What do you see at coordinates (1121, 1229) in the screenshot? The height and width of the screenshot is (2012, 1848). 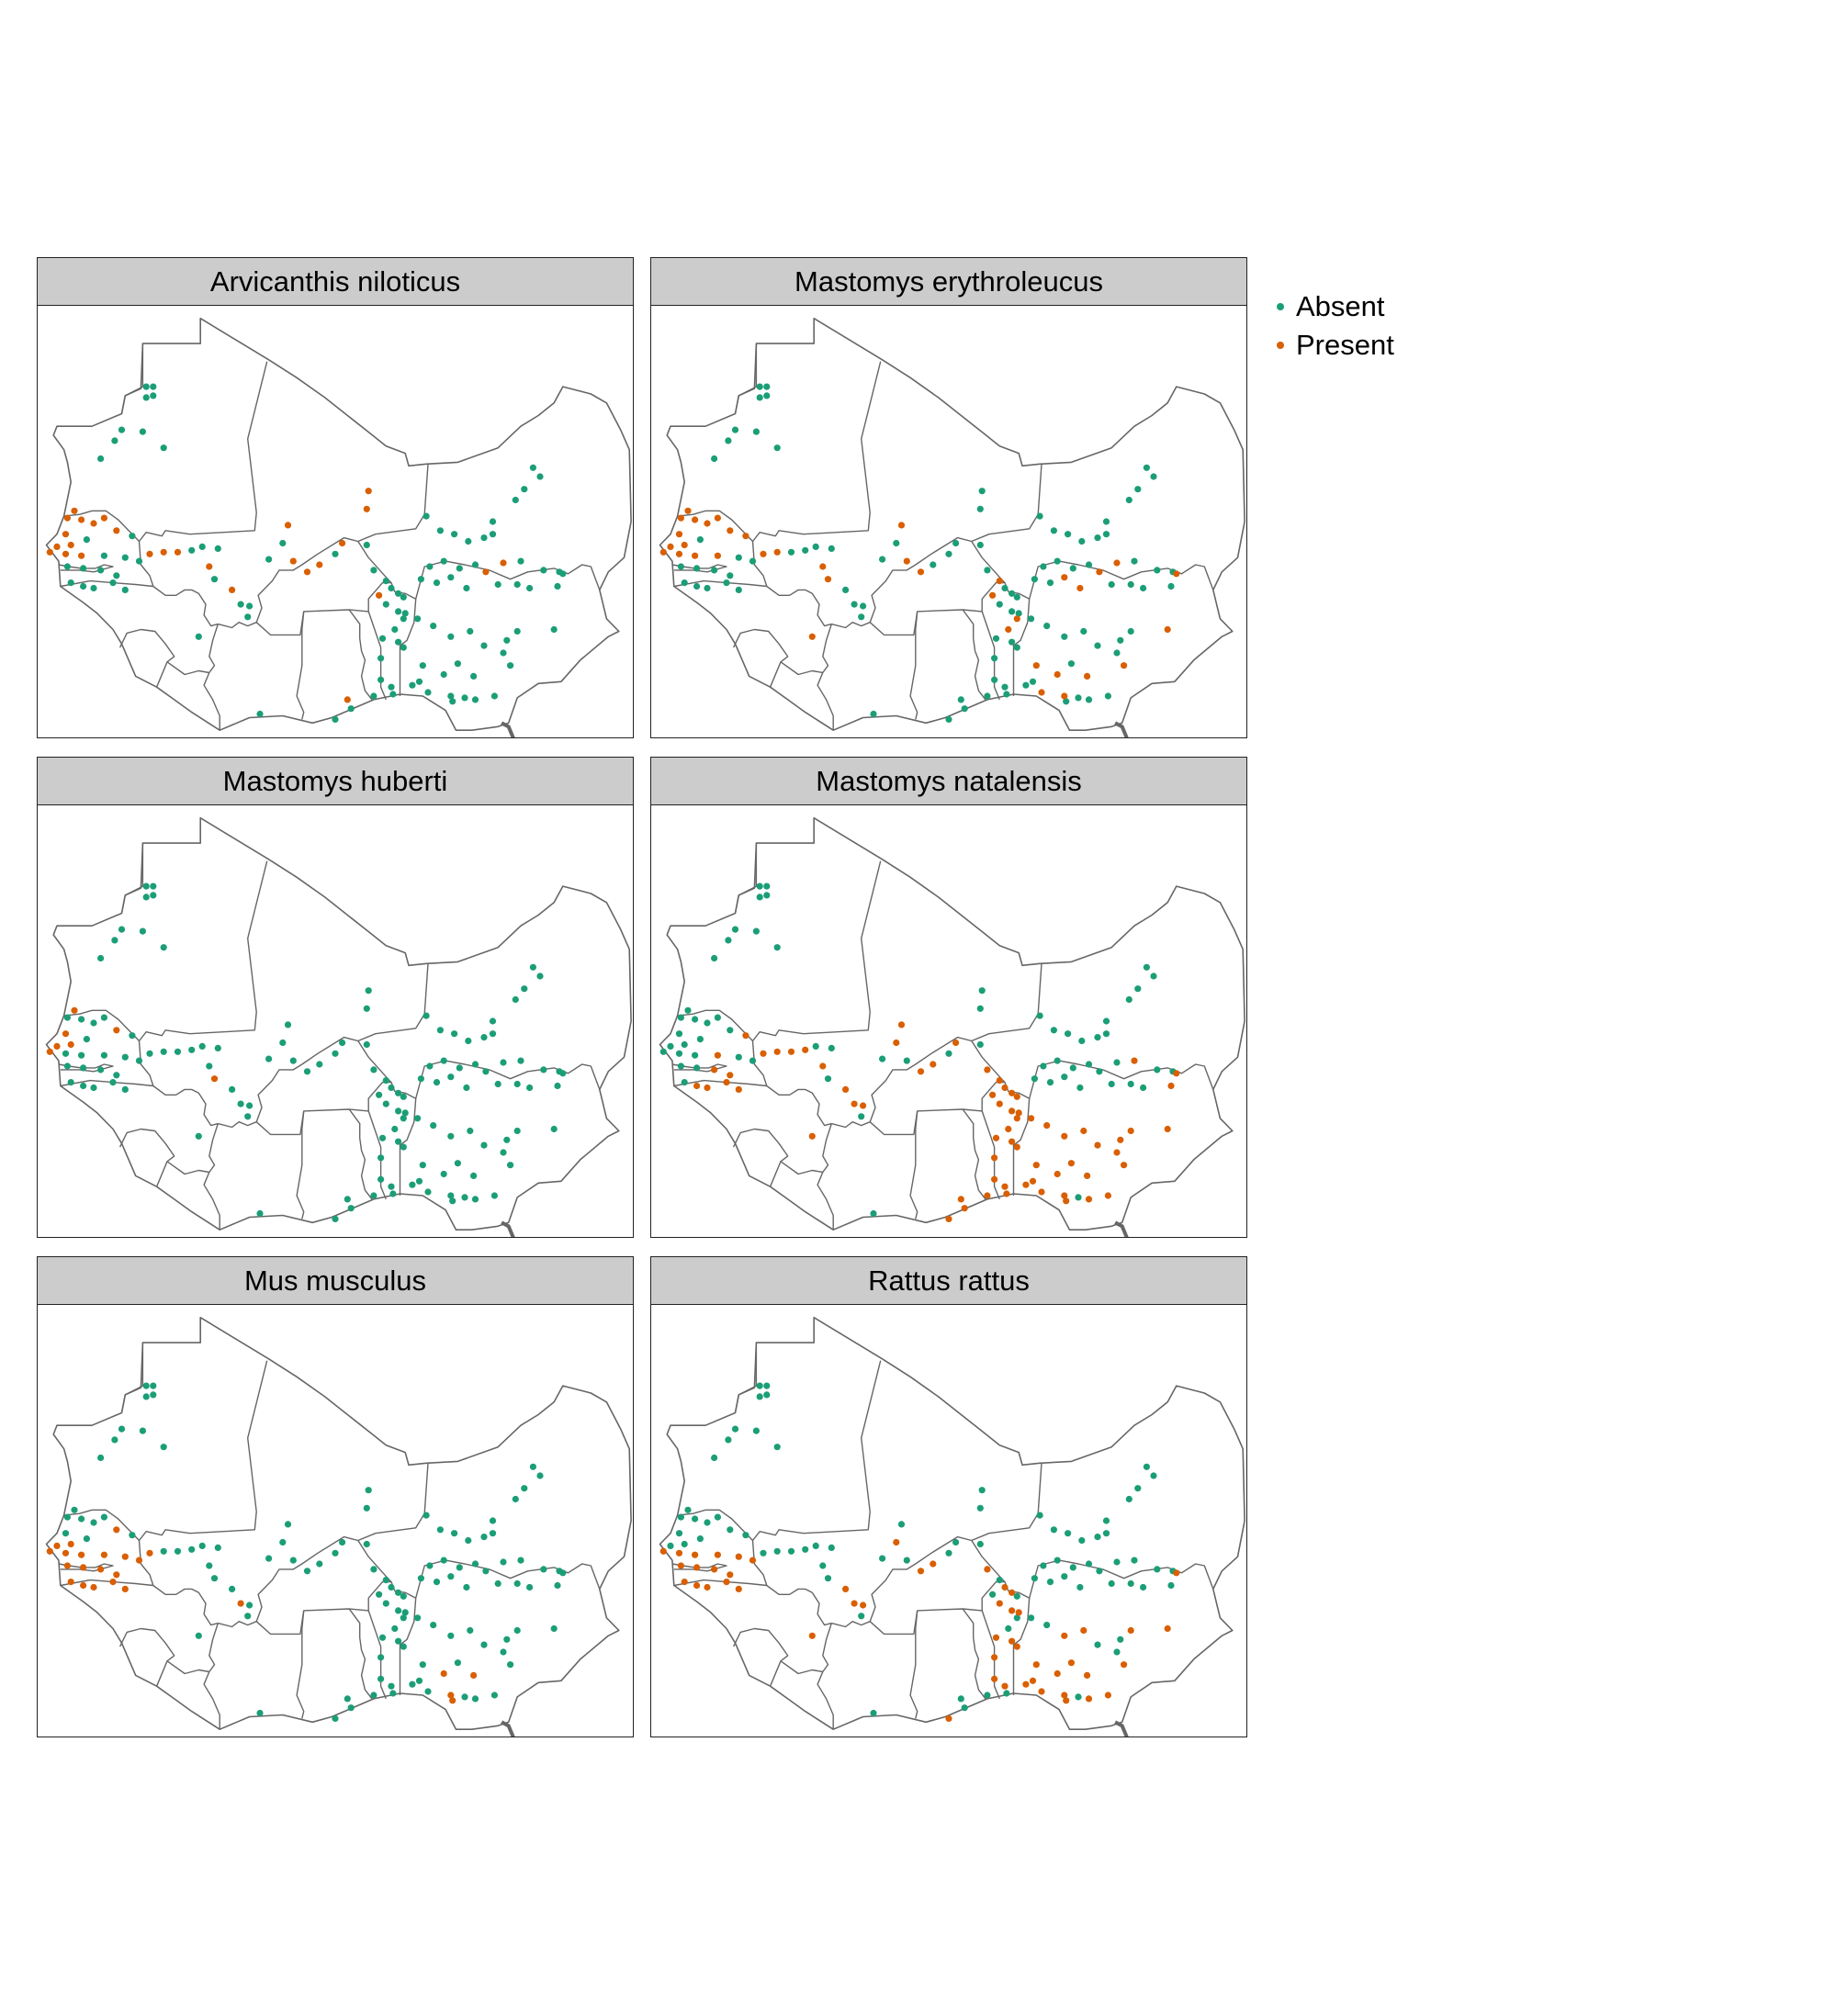 I see `coastline-detail` at bounding box center [1121, 1229].